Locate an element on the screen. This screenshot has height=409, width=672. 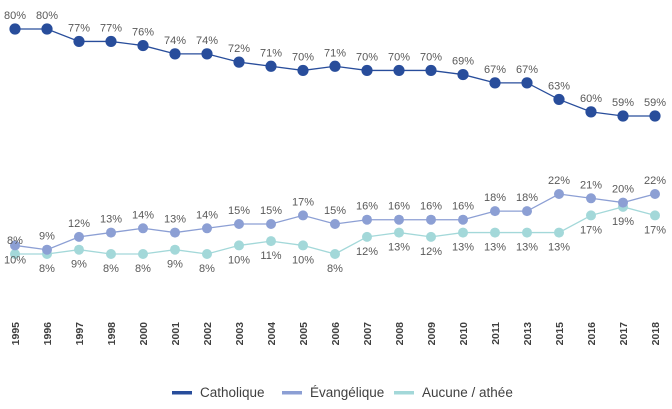
x-tick-label: 1997 is located at coordinates (80, 334).